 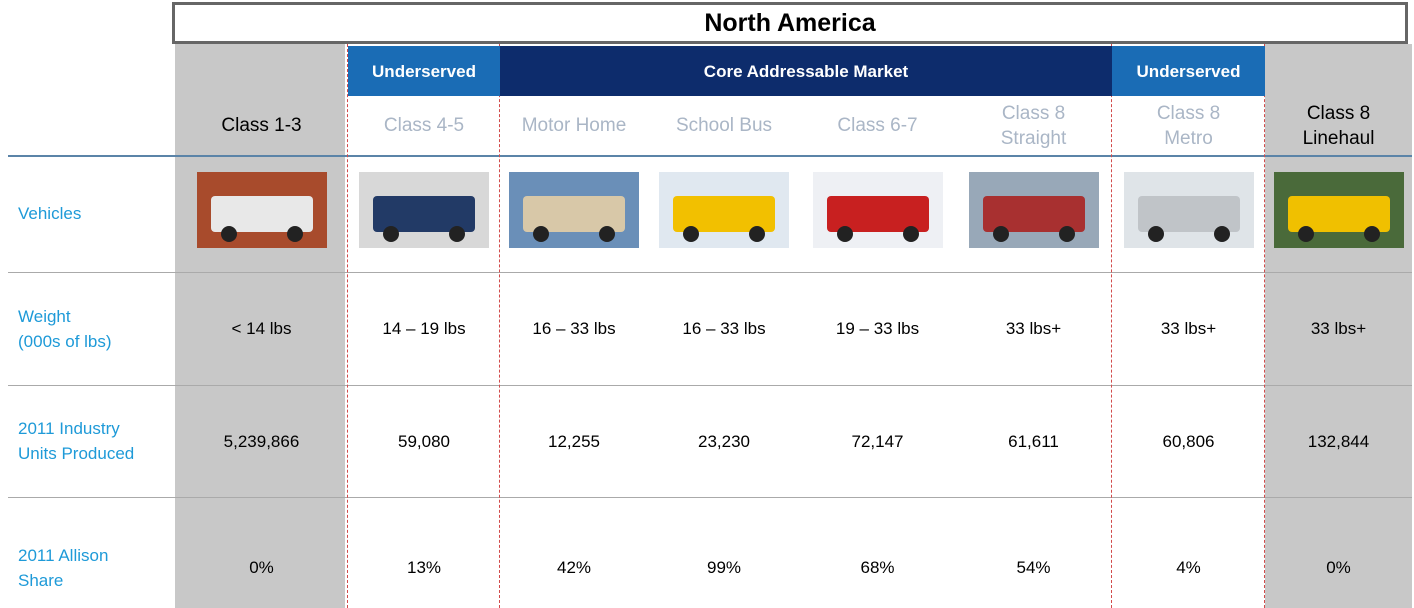 What do you see at coordinates (1338, 125) in the screenshot?
I see `column-header: Class 8 Linehaul` at bounding box center [1338, 125].